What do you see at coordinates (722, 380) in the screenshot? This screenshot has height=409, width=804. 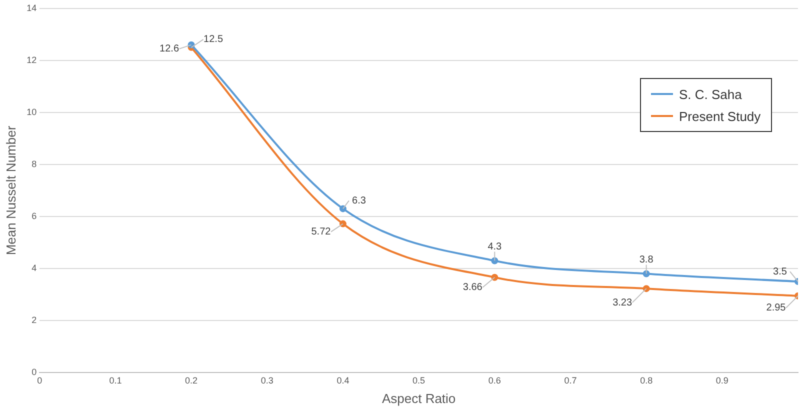 I see `x-tick-label: 0.9` at bounding box center [722, 380].